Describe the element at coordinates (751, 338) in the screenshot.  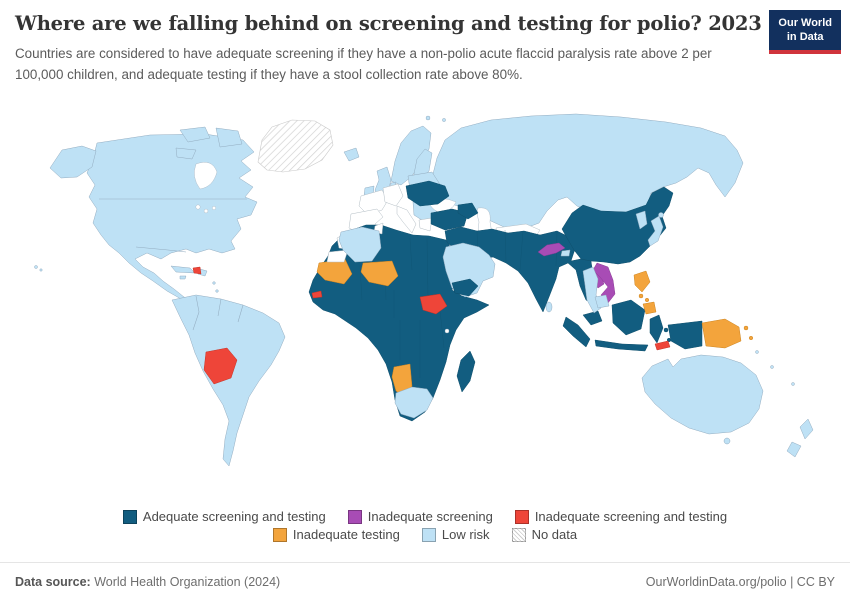
I see `region-png-islands2` at that location.